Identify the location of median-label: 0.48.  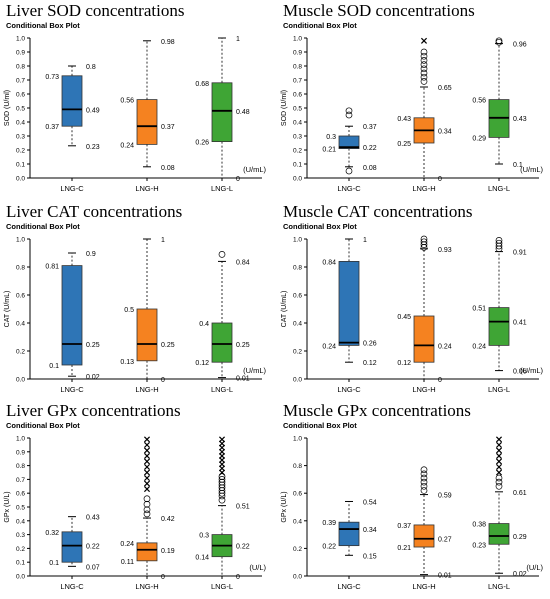
(243, 112).